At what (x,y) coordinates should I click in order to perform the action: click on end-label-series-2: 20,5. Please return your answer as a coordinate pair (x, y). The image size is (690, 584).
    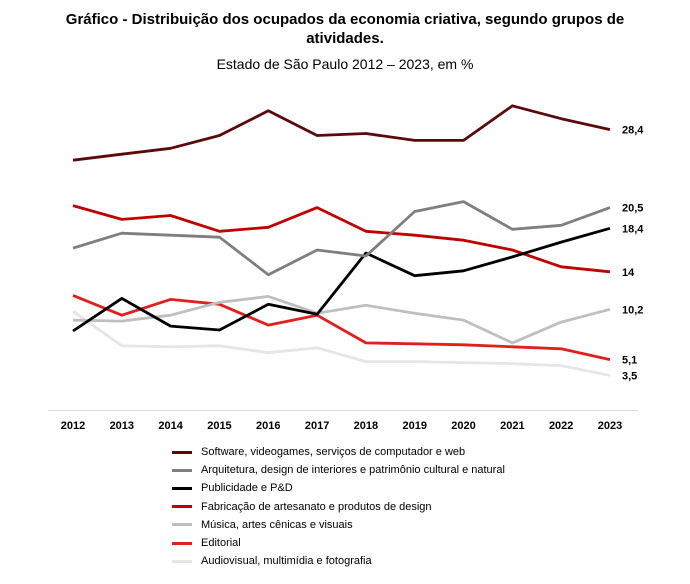
    Looking at the image, I should click on (632, 209).